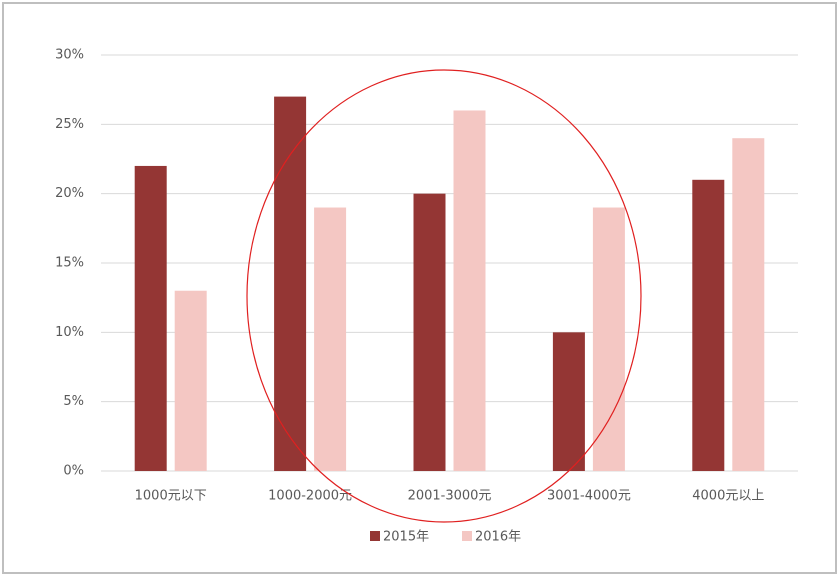 The height and width of the screenshot is (577, 839). What do you see at coordinates (728, 496) in the screenshot?
I see `x-tick-label: 4000元以上` at bounding box center [728, 496].